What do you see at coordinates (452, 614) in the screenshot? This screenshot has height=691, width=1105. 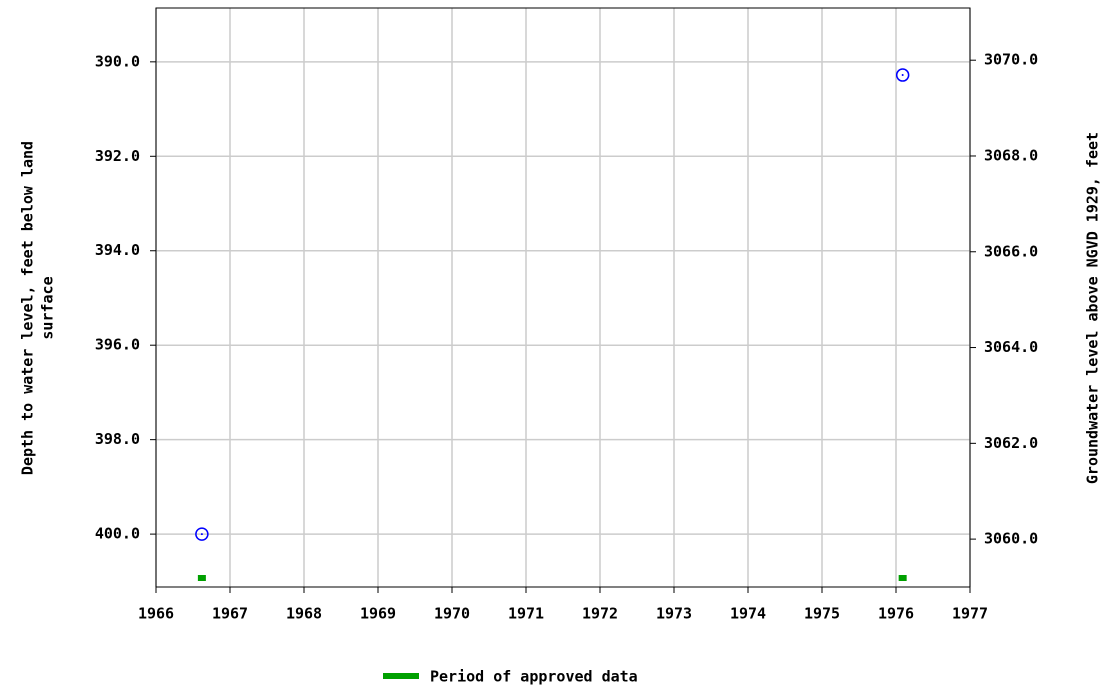 I see `x-tick-label: 1970` at bounding box center [452, 614].